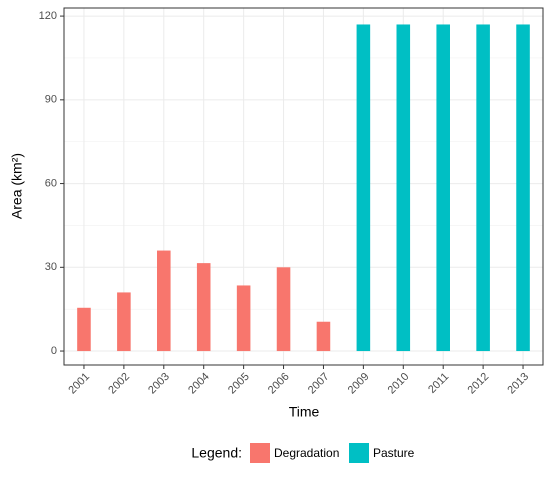  What do you see at coordinates (17, 186) in the screenshot?
I see `y-axis-title: Area (km²)` at bounding box center [17, 186].